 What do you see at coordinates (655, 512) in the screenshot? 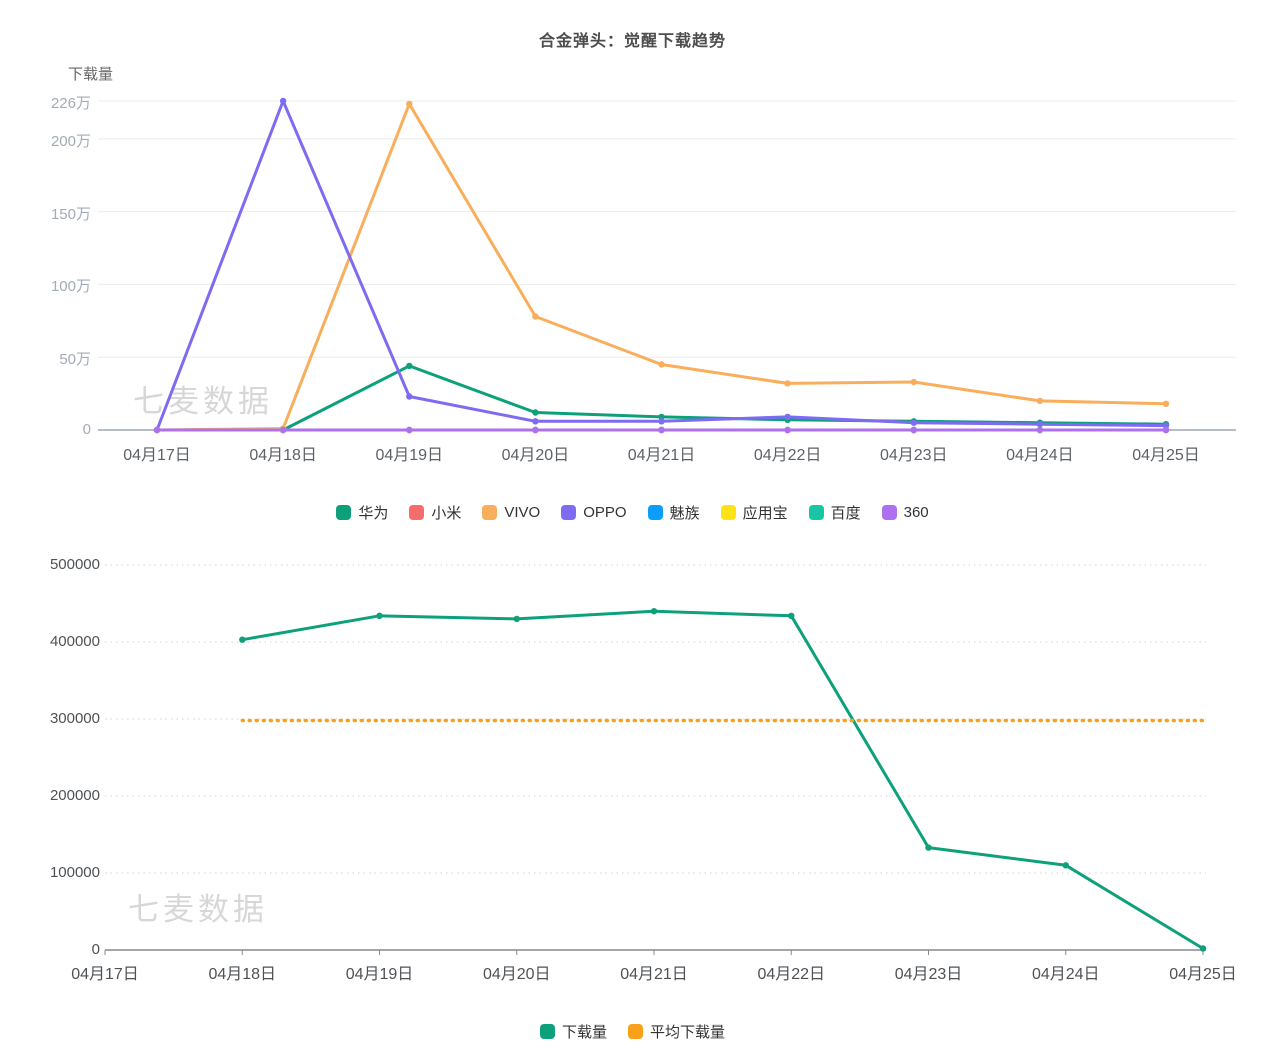
I see `legend-swatch-meizu` at bounding box center [655, 512].